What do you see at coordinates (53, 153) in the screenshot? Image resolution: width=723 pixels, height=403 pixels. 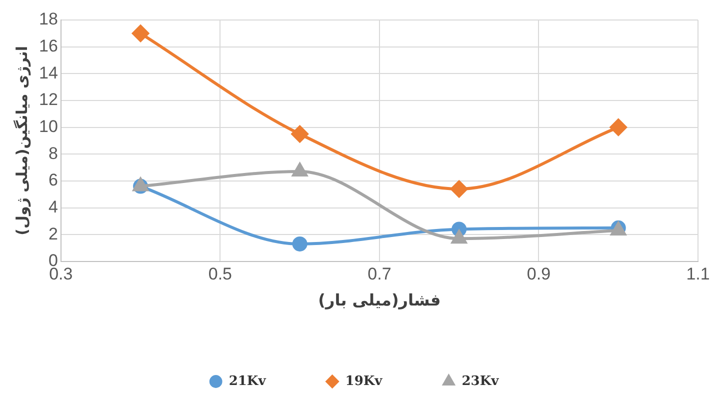 I see `y-tick-label: 8` at bounding box center [53, 153].